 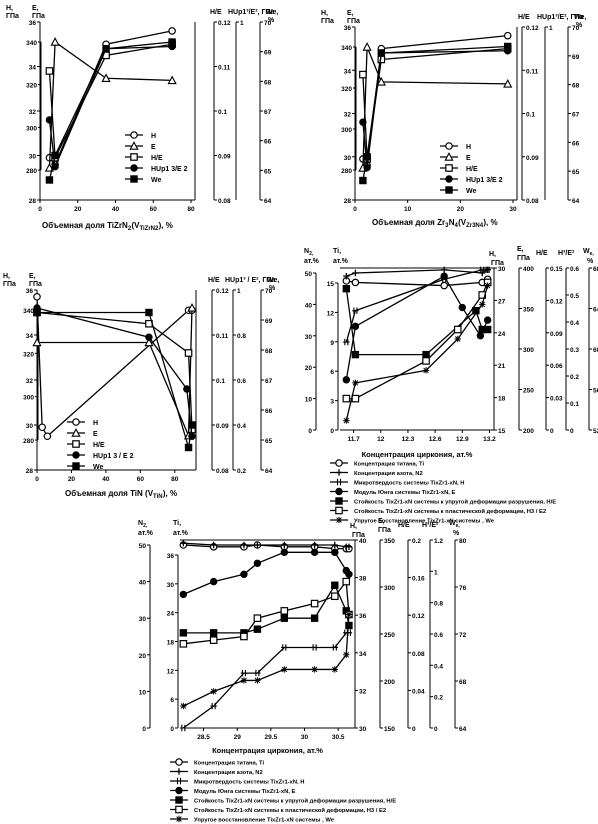 I want to click on e-axis-tick-label: 400, so click(x=528, y=269).